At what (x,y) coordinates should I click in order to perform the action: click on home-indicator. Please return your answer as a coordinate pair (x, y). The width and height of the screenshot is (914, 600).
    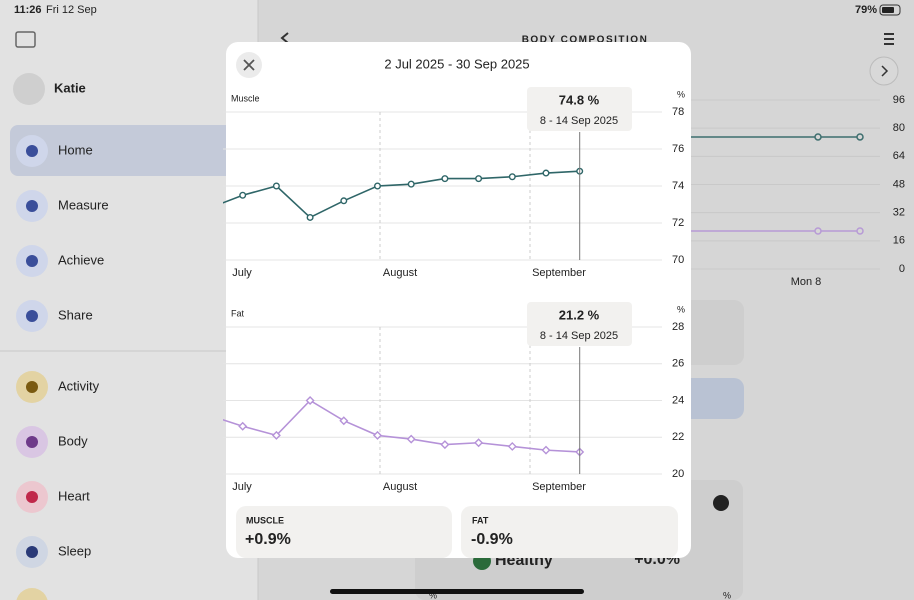
    Looking at the image, I should click on (457, 591).